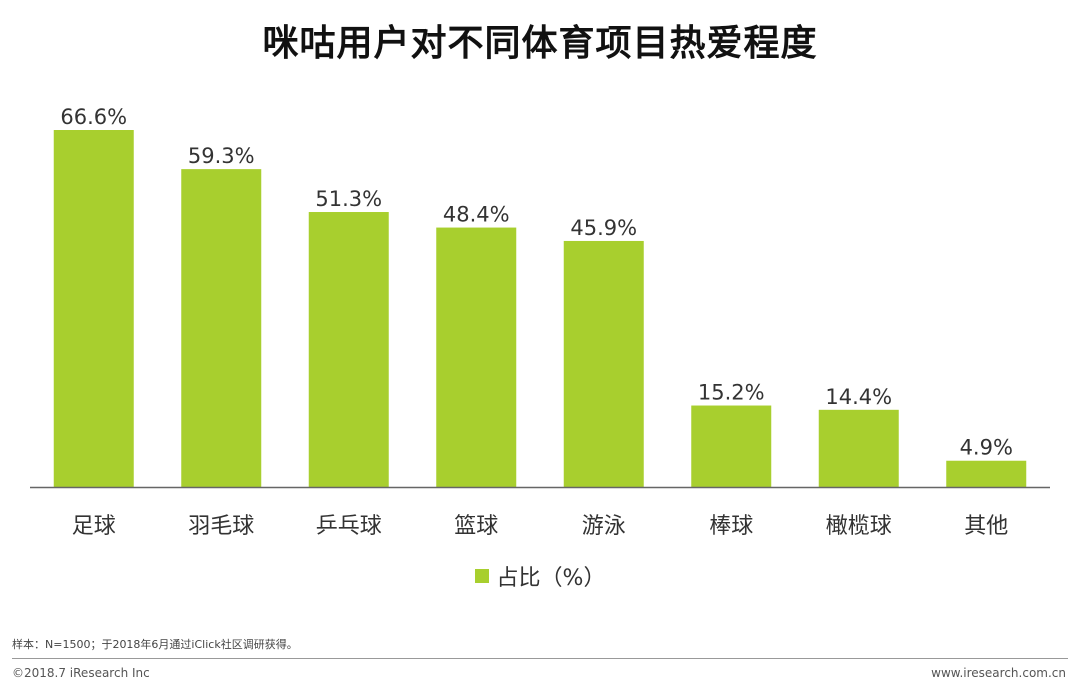 The height and width of the screenshot is (689, 1080). What do you see at coordinates (481, 576) in the screenshot?
I see `legend-swatch` at bounding box center [481, 576].